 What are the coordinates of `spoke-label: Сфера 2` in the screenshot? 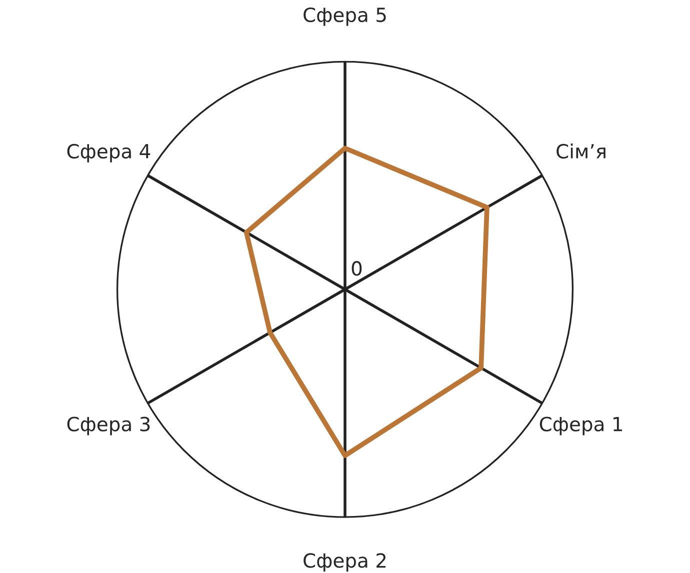 It's located at (345, 562).